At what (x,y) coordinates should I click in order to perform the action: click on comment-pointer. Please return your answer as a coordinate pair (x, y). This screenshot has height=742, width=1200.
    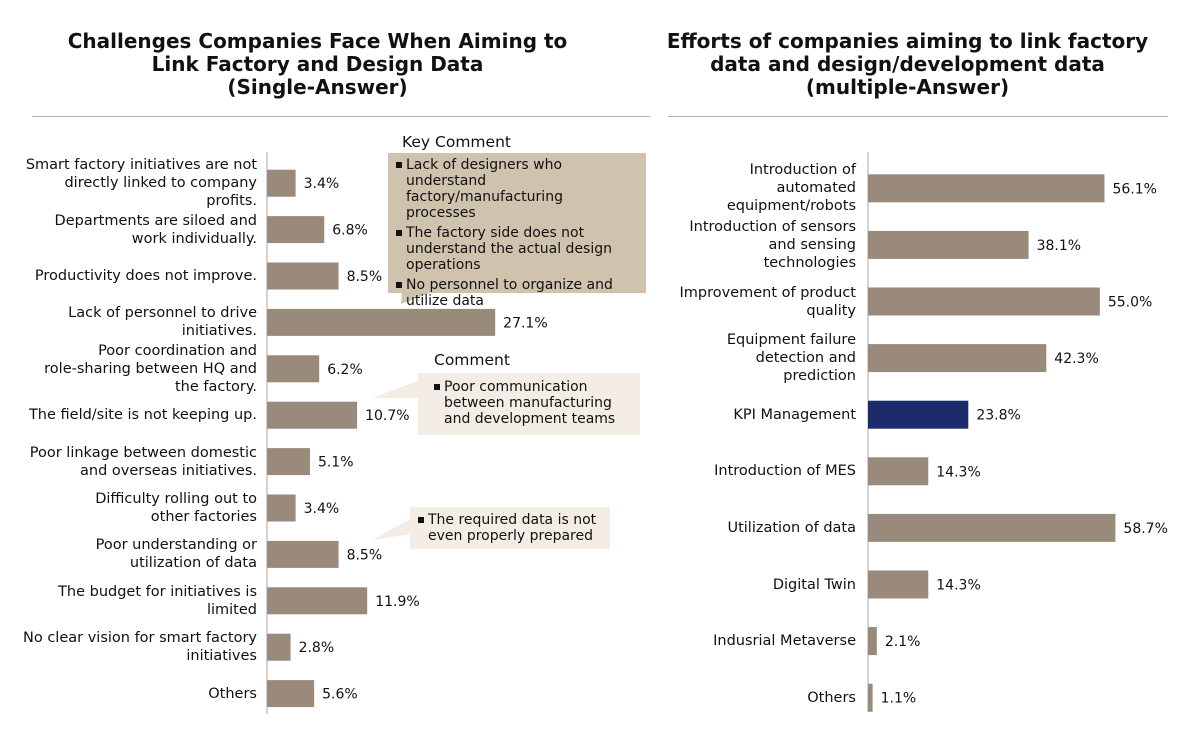
    Looking at the image, I should click on (396, 389).